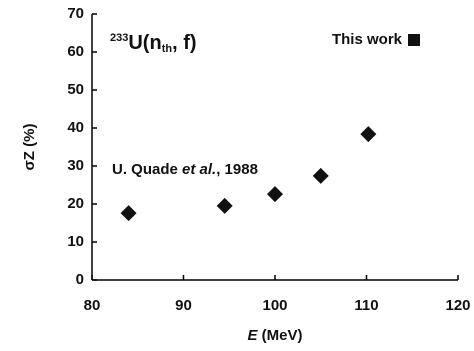  I want to click on y-tick-label: 10, so click(75, 241).